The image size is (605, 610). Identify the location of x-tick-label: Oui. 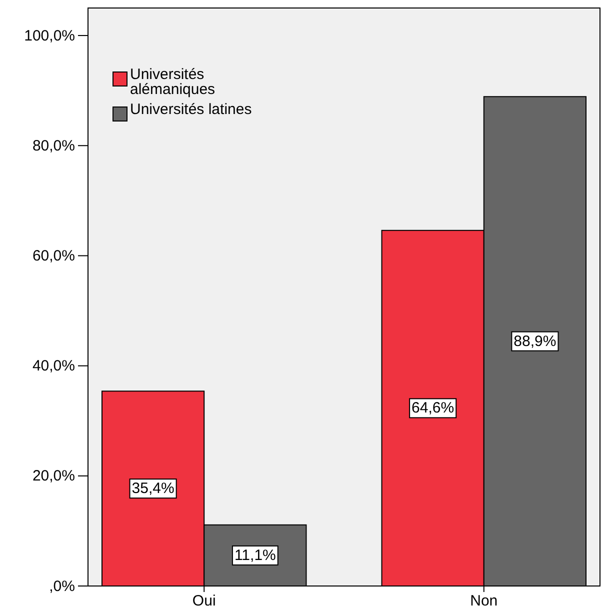
(204, 601).